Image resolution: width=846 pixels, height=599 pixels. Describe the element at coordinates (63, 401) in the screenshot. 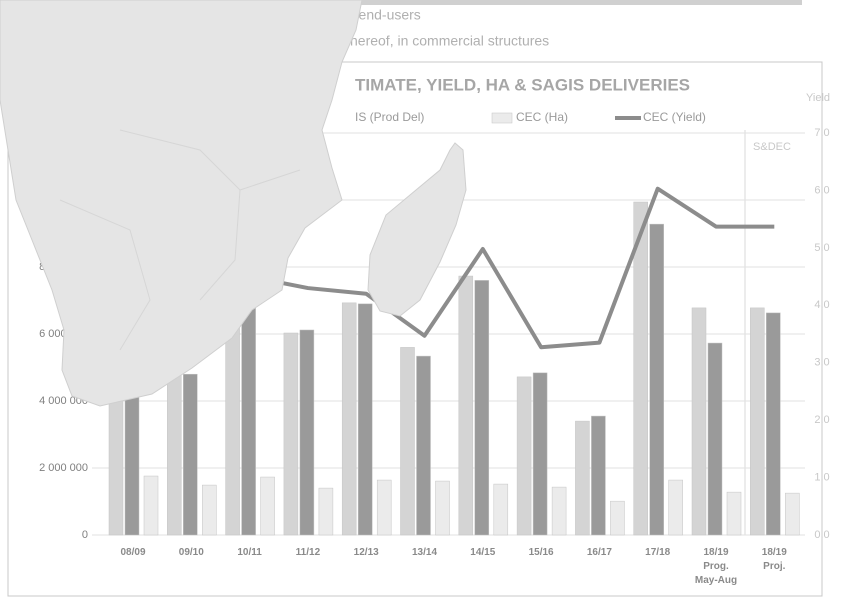

I see `y-tick-label: 4 000 000` at that location.